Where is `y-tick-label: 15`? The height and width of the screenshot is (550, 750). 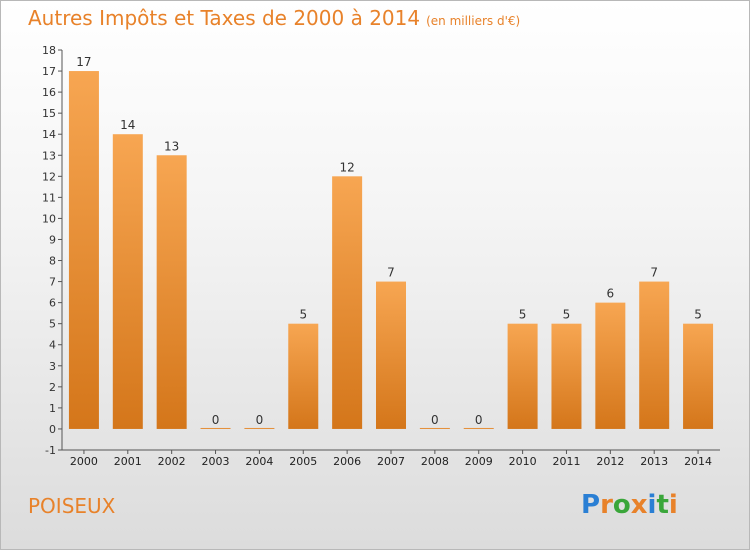
y-tick-label: 15 is located at coordinates (49, 113).